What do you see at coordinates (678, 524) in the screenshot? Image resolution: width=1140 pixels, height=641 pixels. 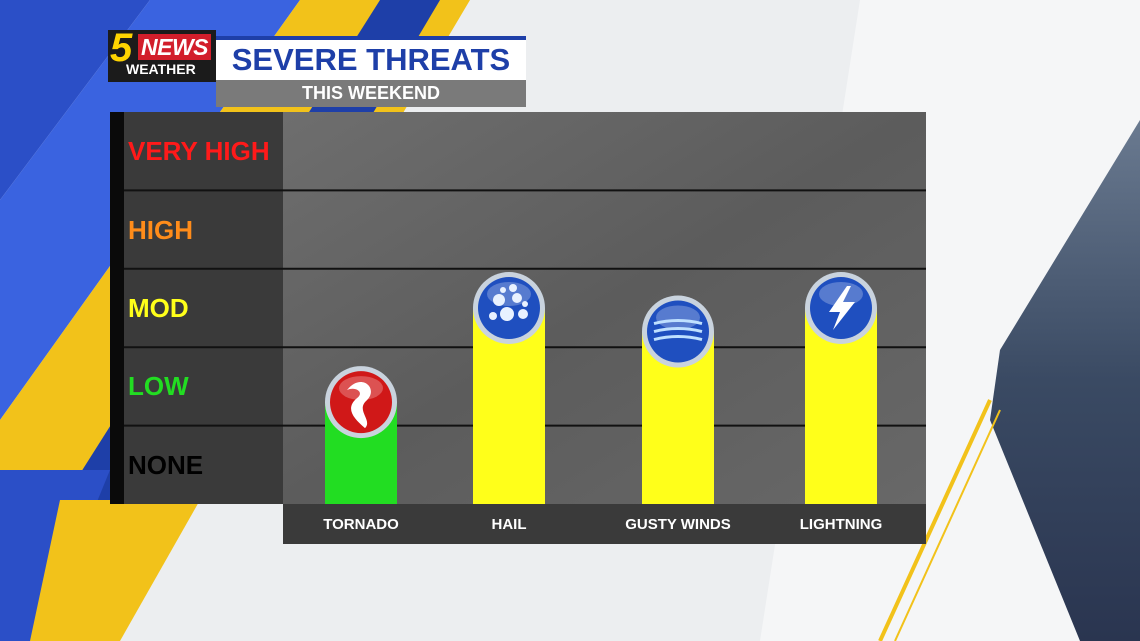 I see `x-category-label: GUSTY WINDS` at bounding box center [678, 524].